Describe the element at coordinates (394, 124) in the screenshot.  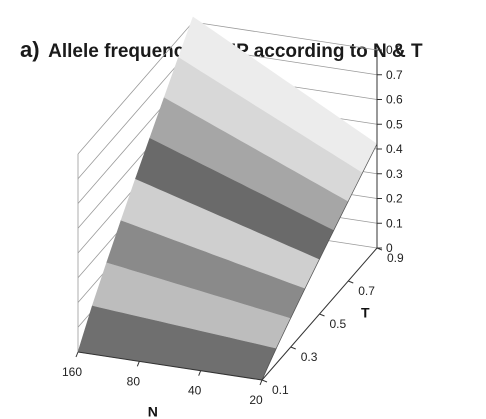
I see `z-tick-label-5: 0.5` at that location.